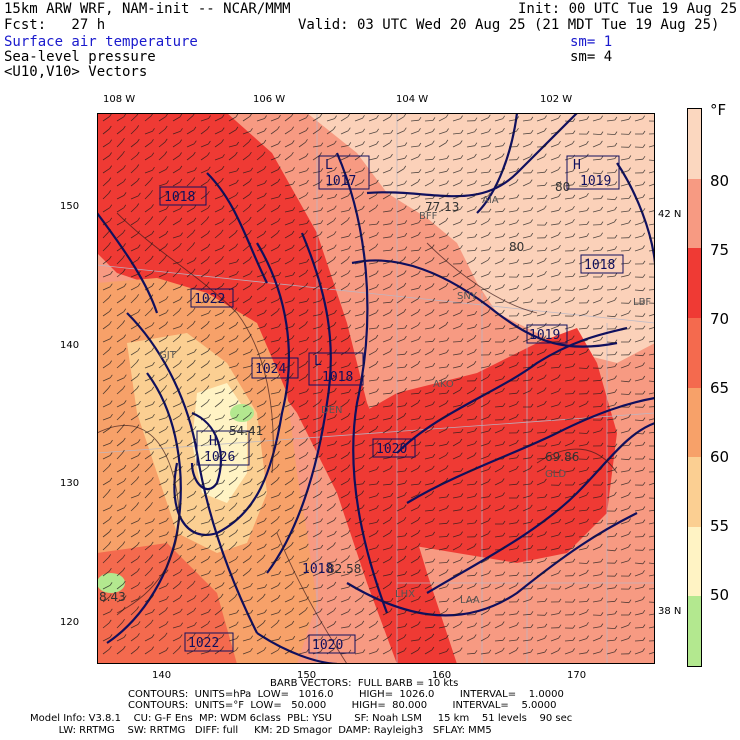 The image size is (740, 740). What do you see at coordinates (467, 296) in the screenshot?
I see `station-sny: SNY` at bounding box center [467, 296].